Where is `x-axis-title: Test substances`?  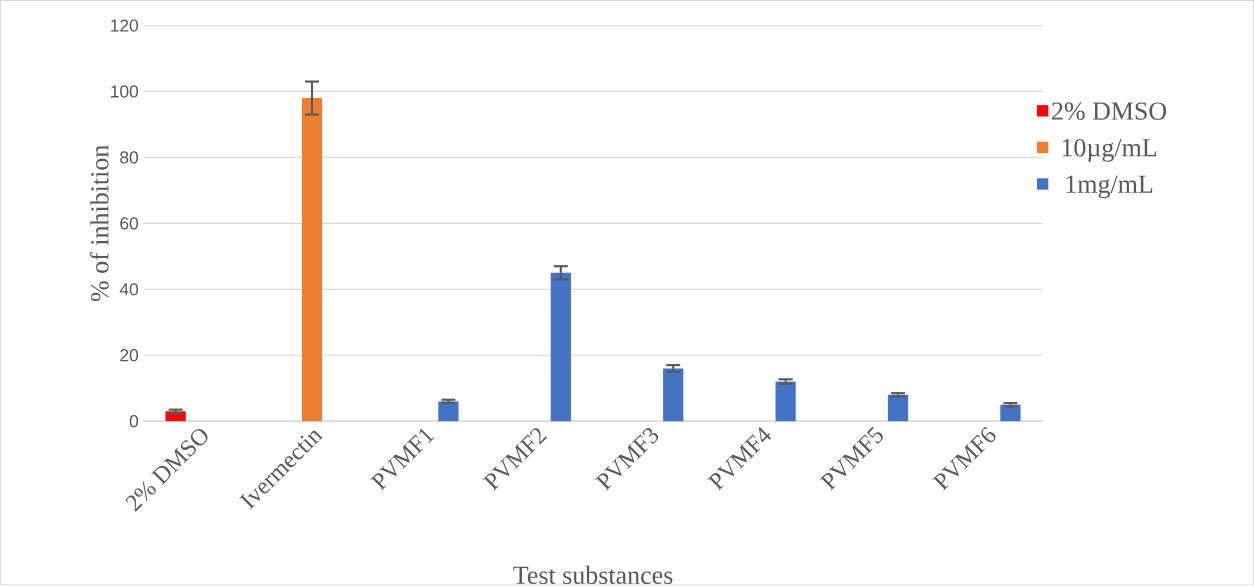
x-axis-title: Test substances is located at coordinates (593, 574).